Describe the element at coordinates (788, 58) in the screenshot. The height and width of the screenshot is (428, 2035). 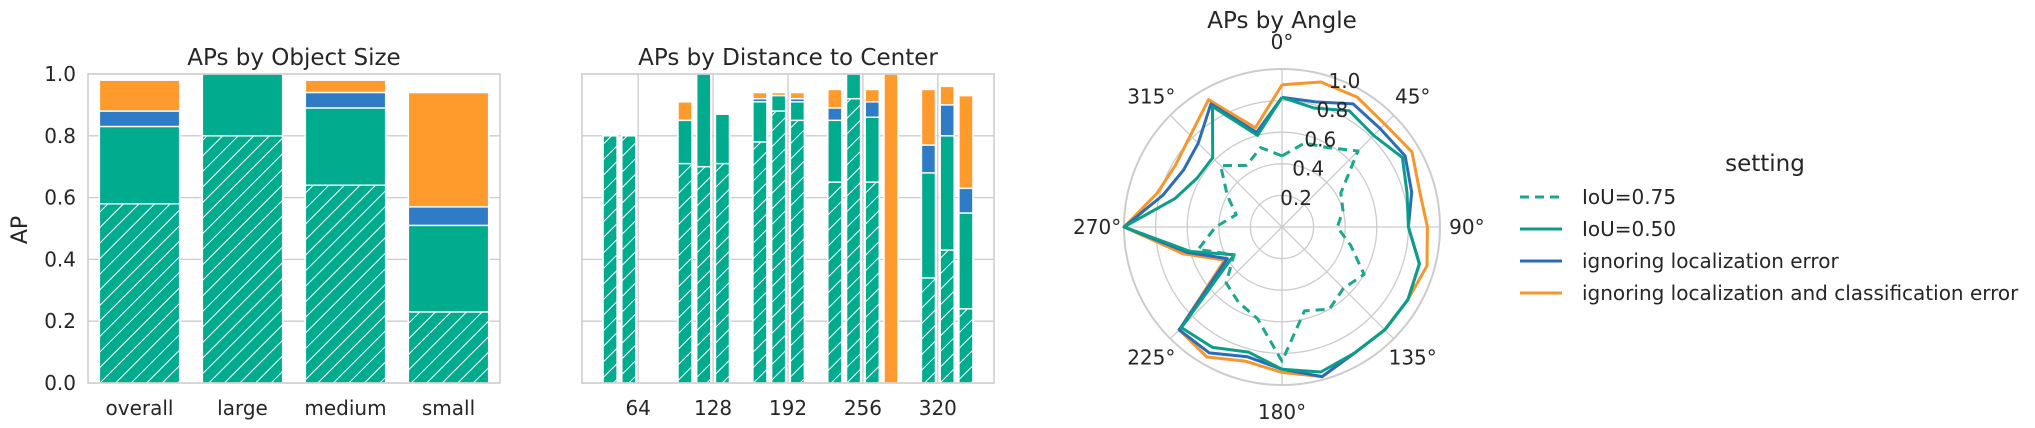
I see `distance-chart-title: APs by Distance to Center` at that location.